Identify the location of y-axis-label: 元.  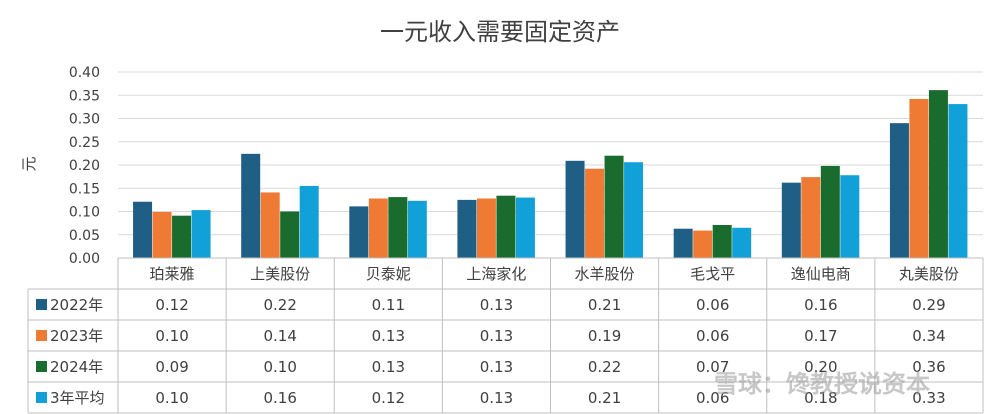
(29, 163).